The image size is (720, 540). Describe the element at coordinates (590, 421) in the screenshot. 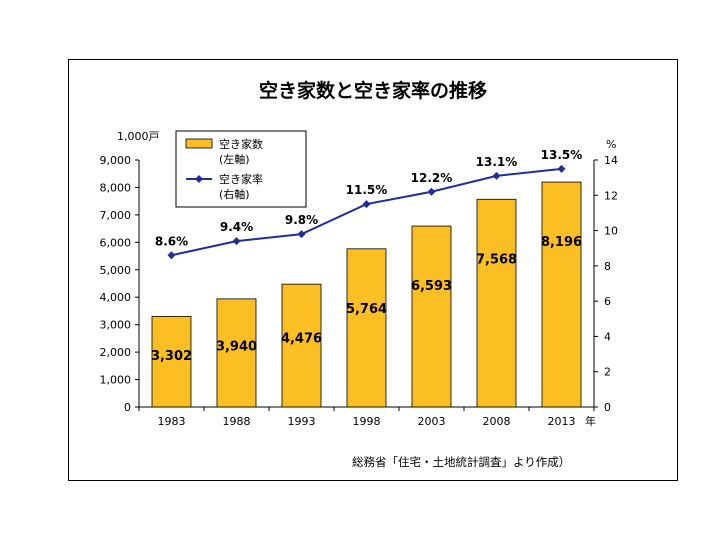

I see `x-axis-unit: 年` at that location.